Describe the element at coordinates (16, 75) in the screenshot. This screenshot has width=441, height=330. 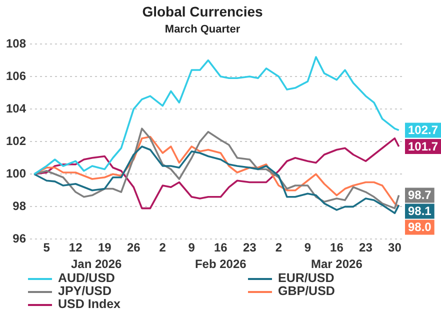
I see `y-tick-label: 106` at that location.